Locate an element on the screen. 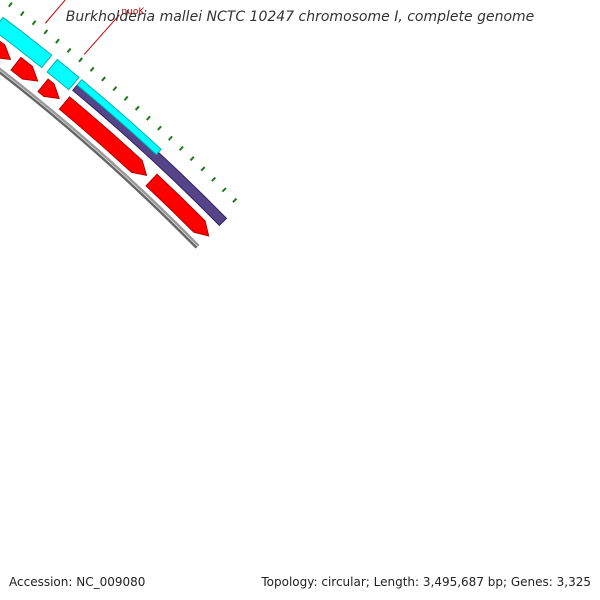 The height and width of the screenshot is (600, 600). backbone is located at coordinates (100, 158).